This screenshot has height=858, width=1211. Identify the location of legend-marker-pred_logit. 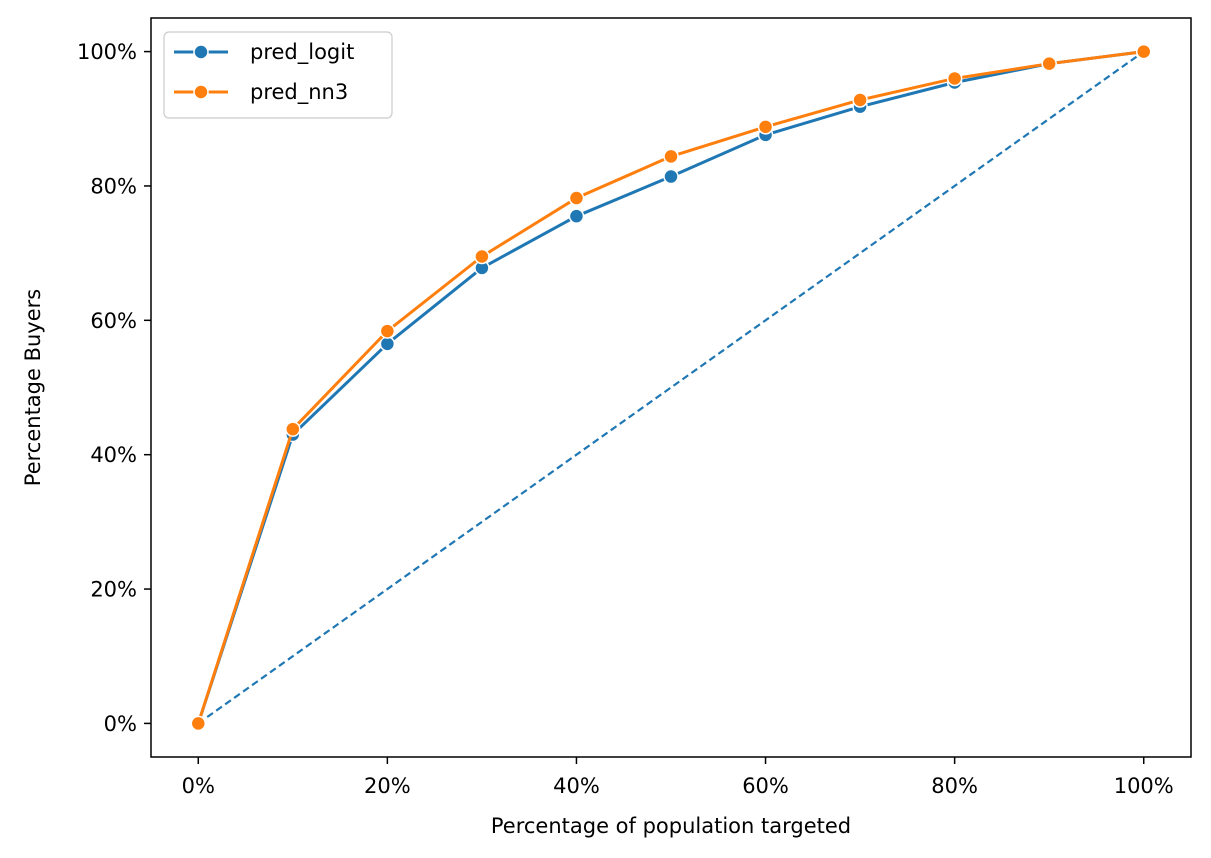
(201, 52).